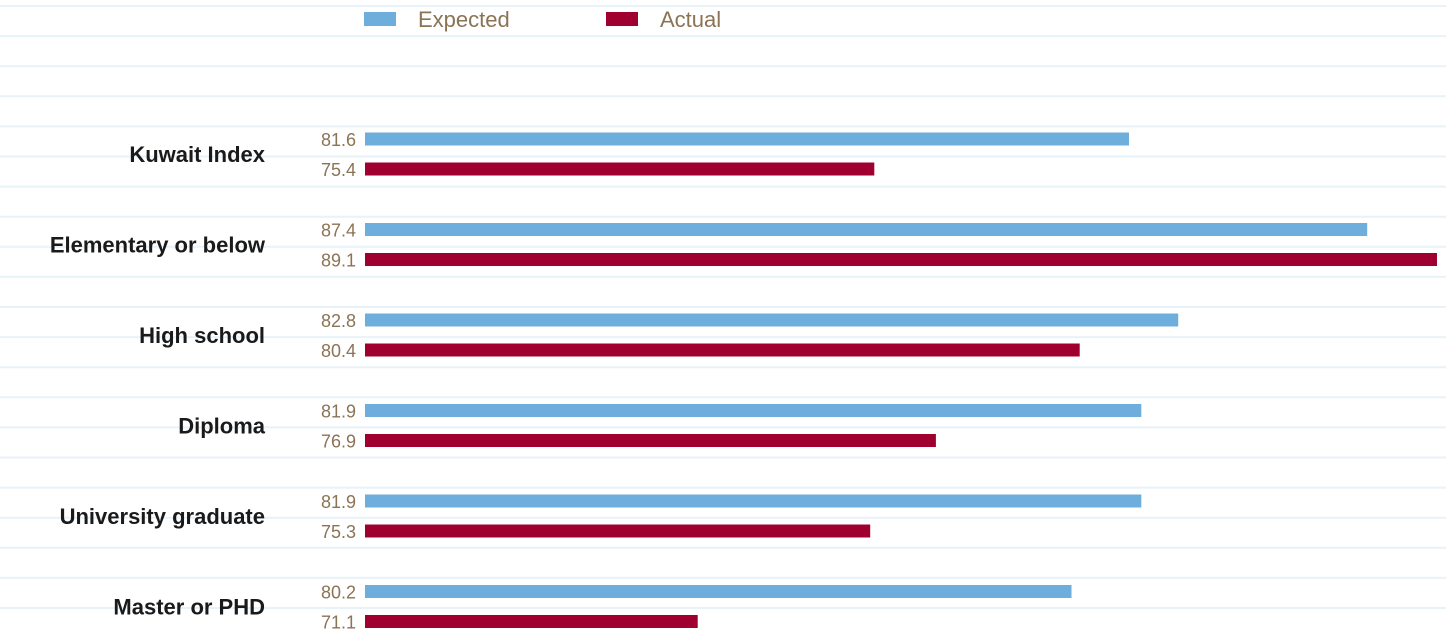  What do you see at coordinates (338, 261) in the screenshot?
I see `value-label: 89.1` at bounding box center [338, 261].